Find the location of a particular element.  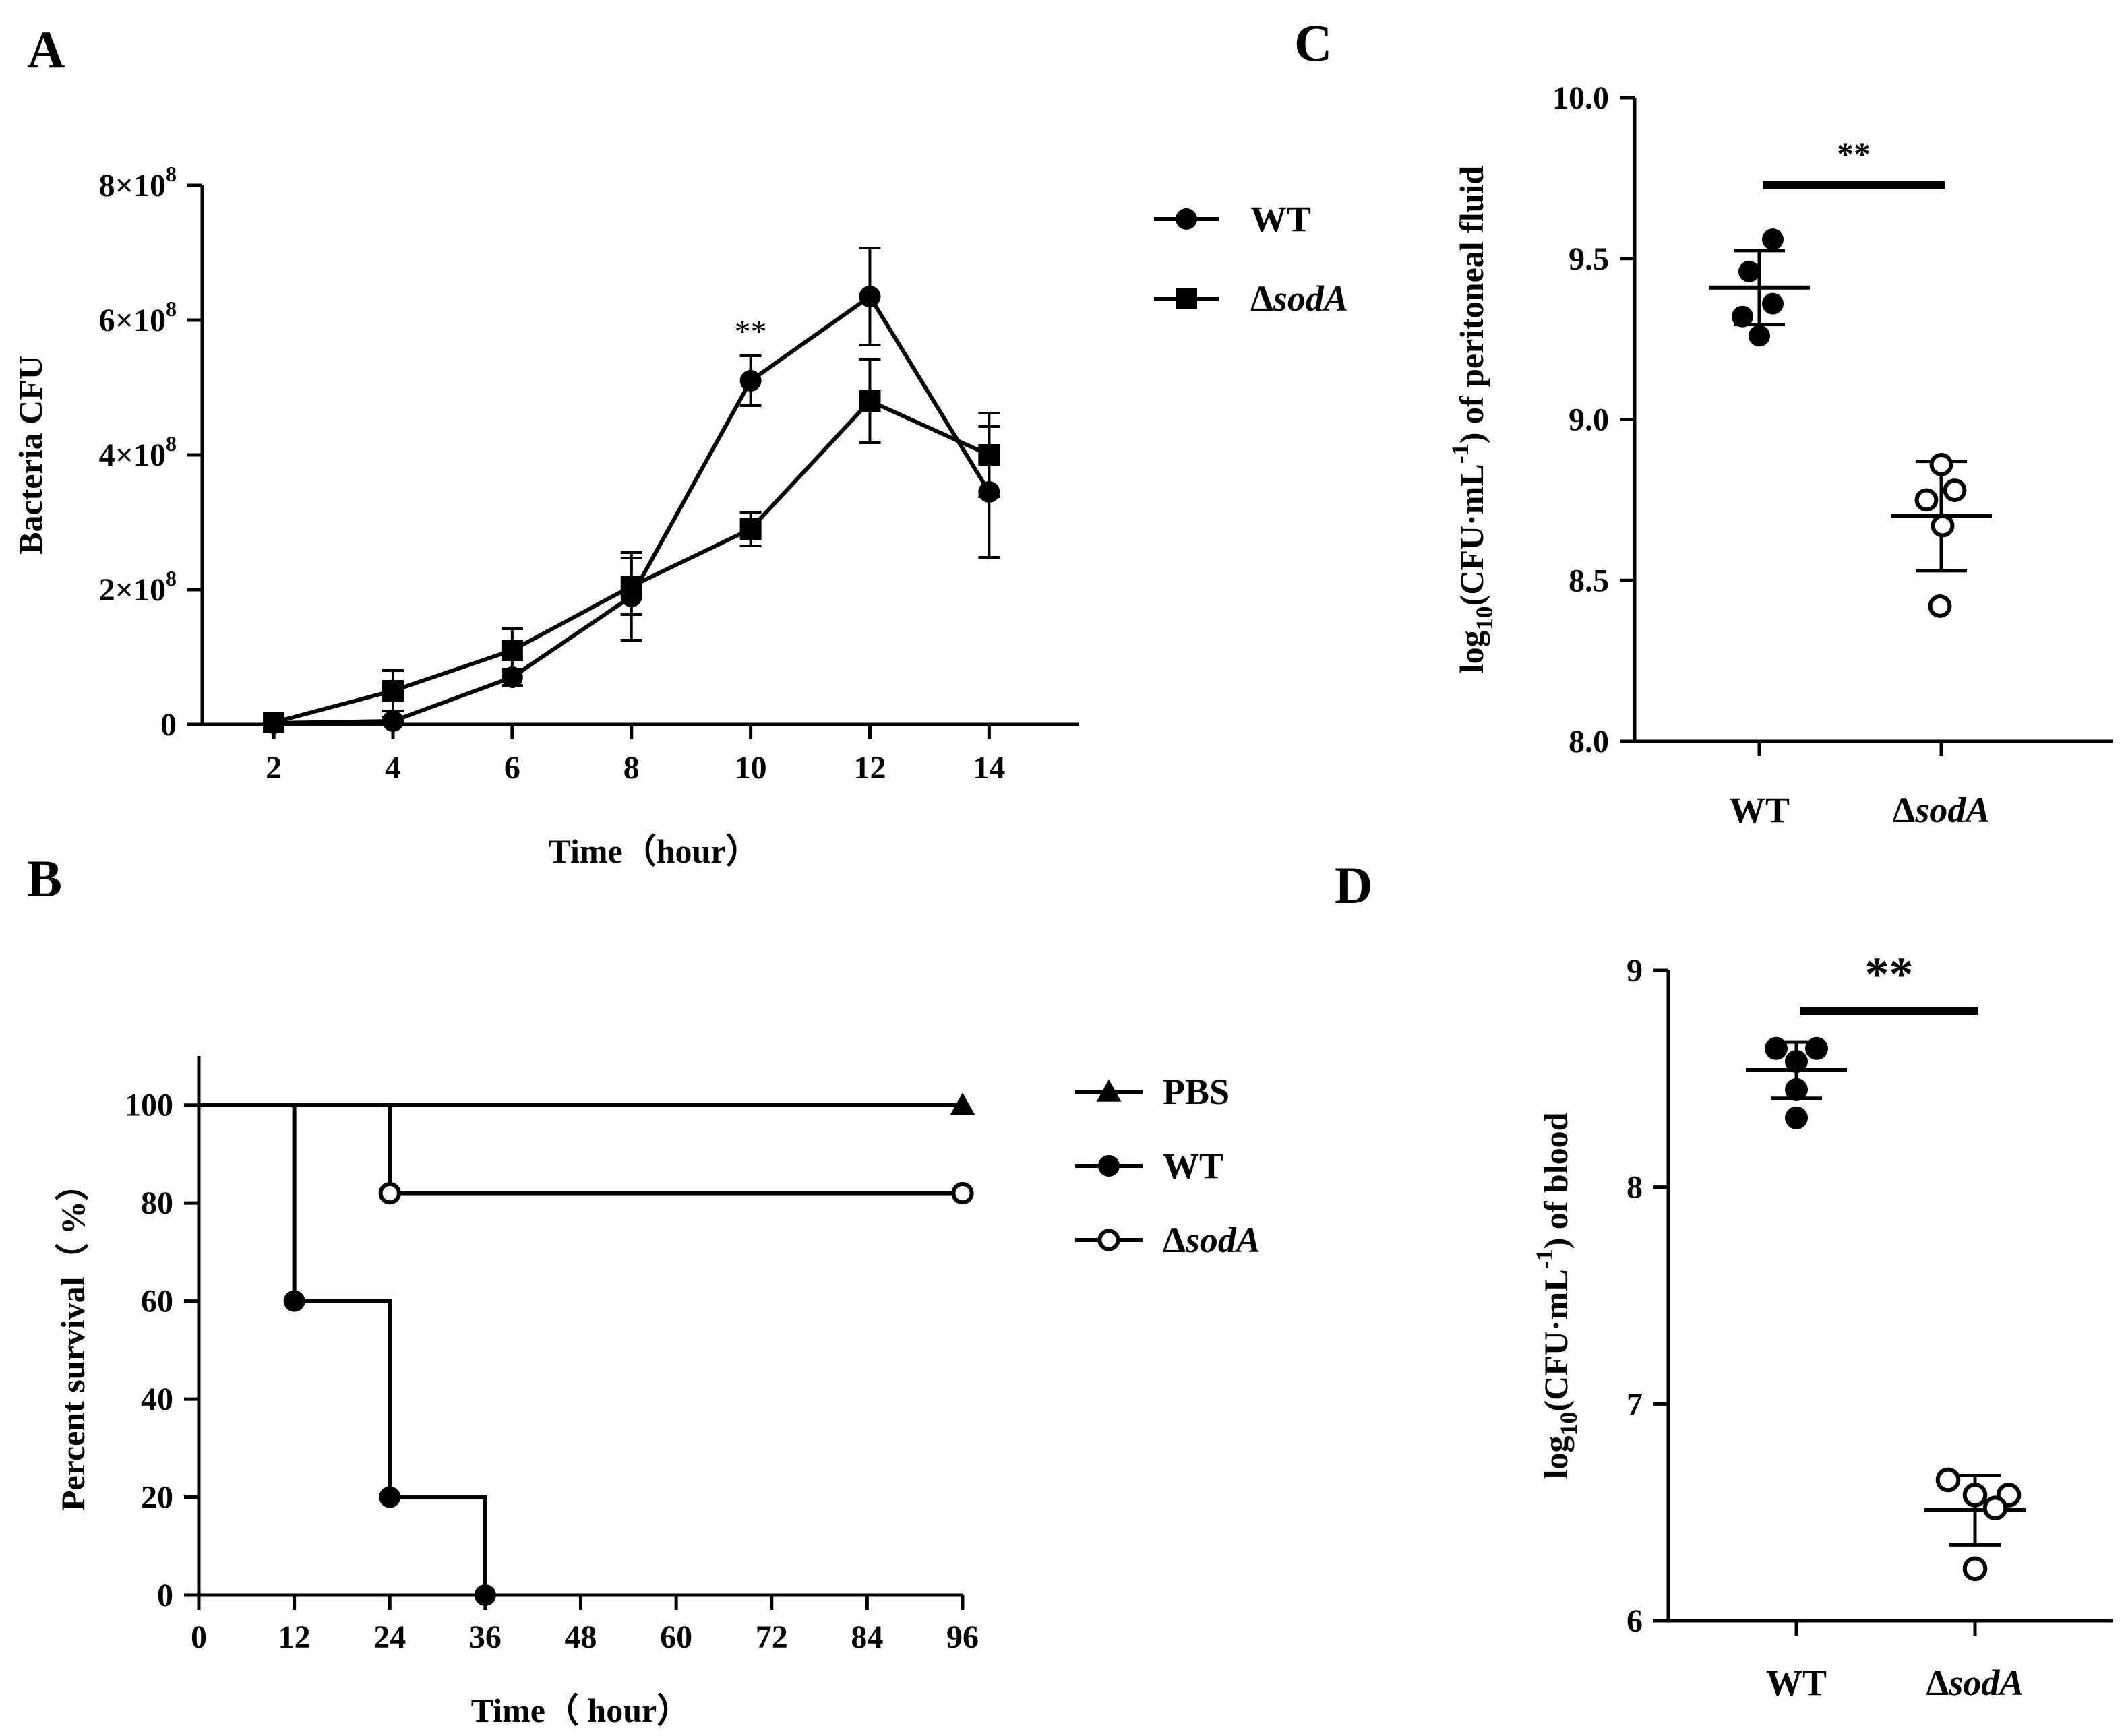

y-tick-label: 80 is located at coordinates (157, 1203).